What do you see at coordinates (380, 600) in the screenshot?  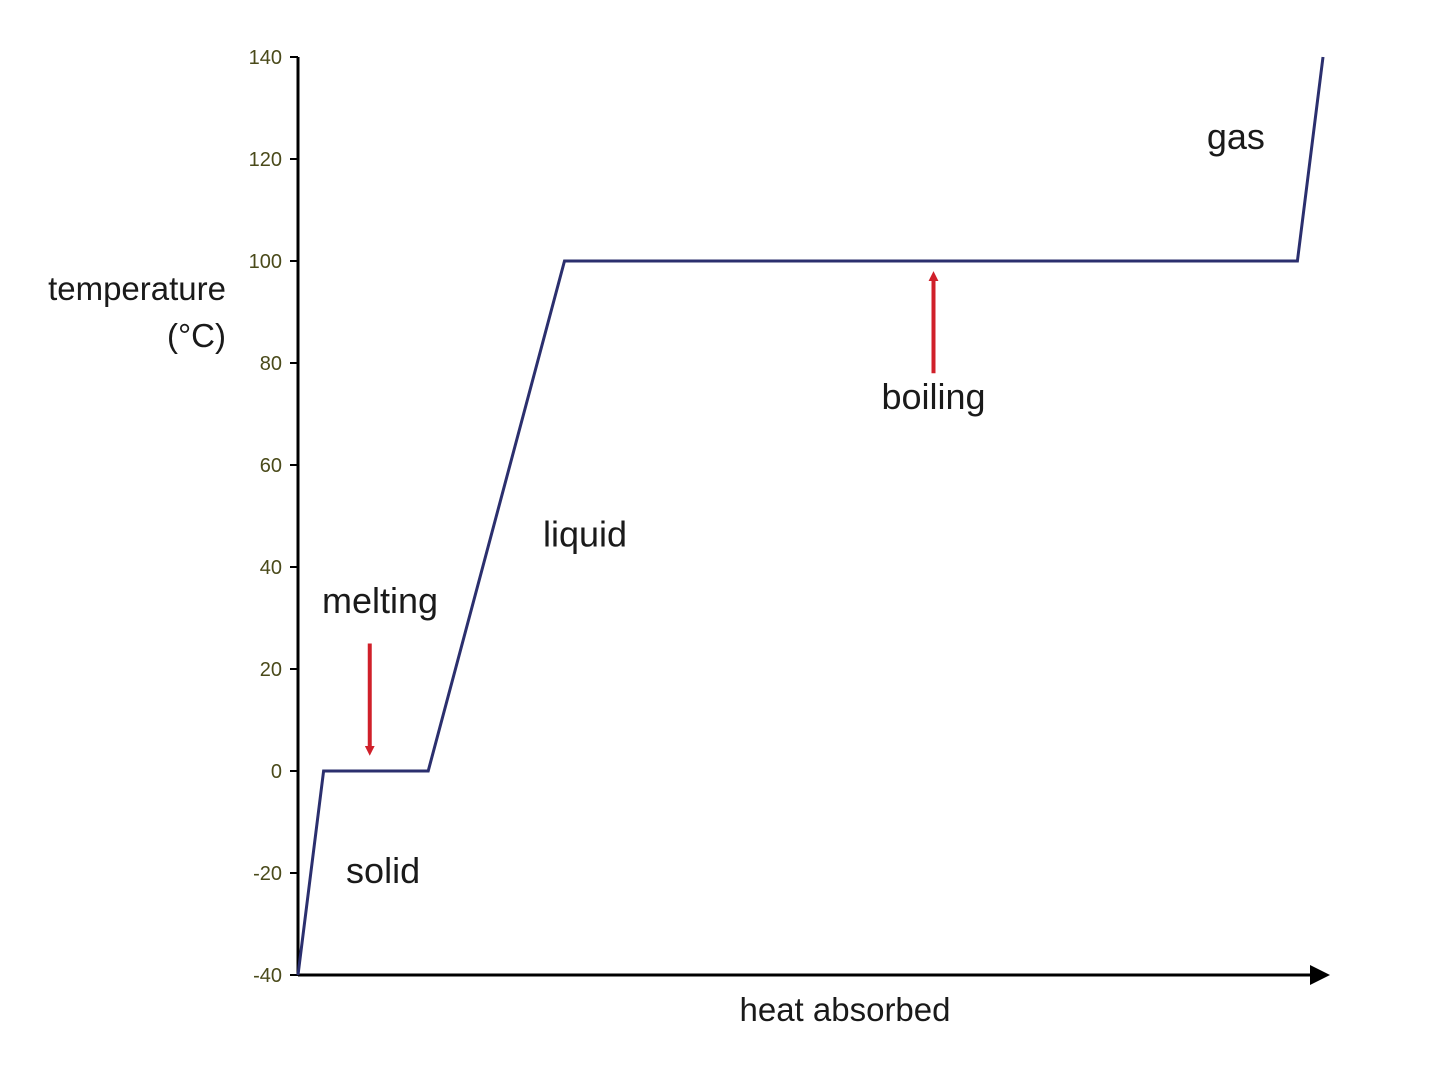 I see `phase-label-melting: melting` at bounding box center [380, 600].